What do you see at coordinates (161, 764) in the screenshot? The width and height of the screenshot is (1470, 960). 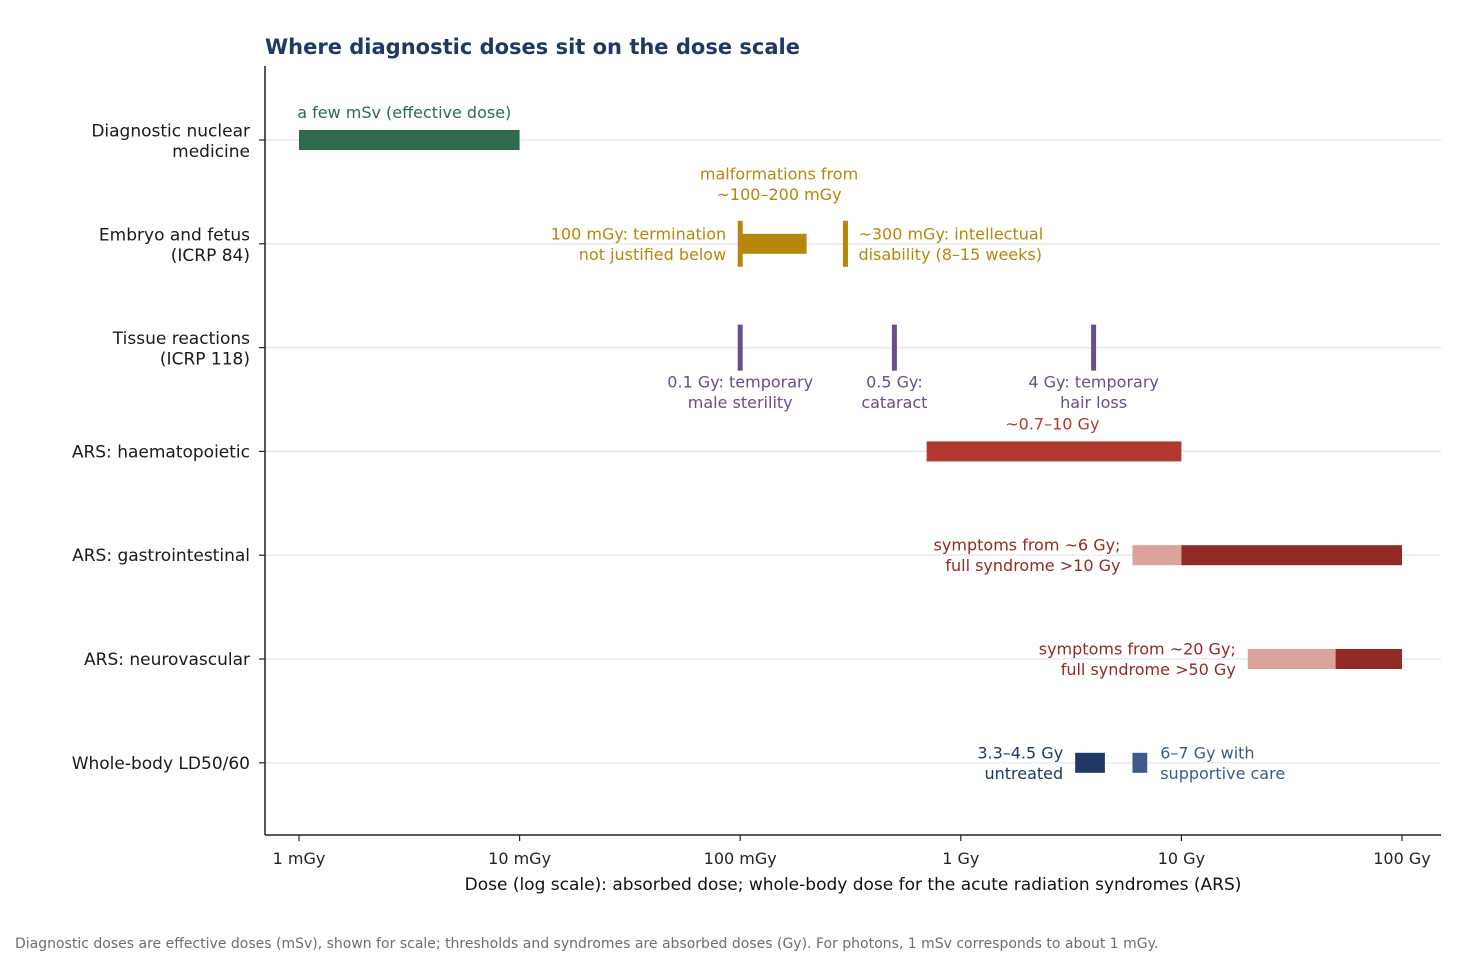 I see `y-tick-label: Whole-body LD50/60` at bounding box center [161, 764].